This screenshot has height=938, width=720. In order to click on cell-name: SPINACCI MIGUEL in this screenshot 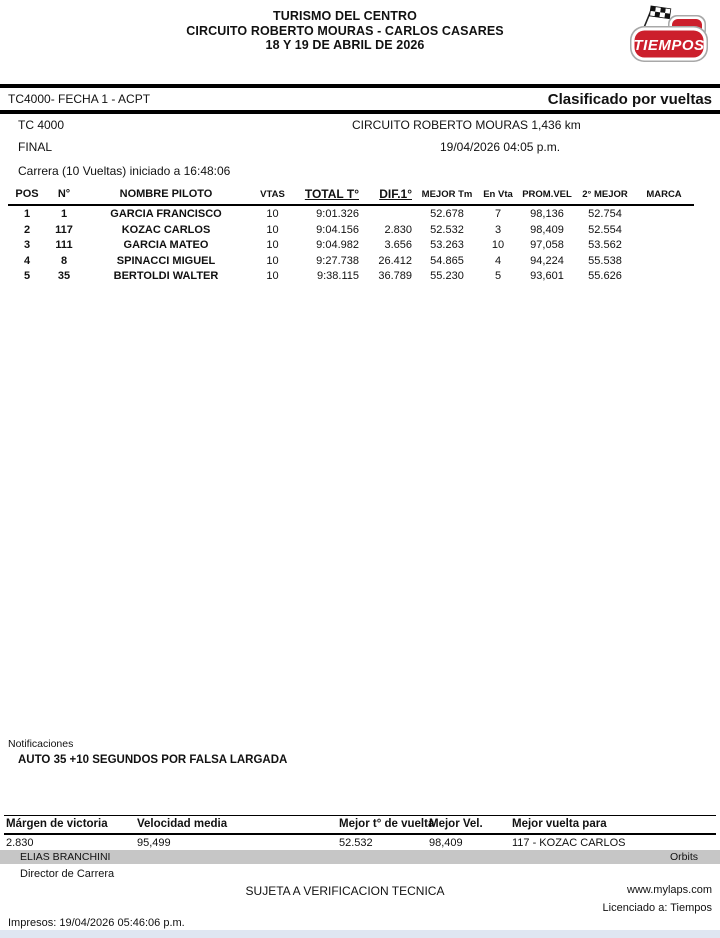, I will do `click(166, 260)`.